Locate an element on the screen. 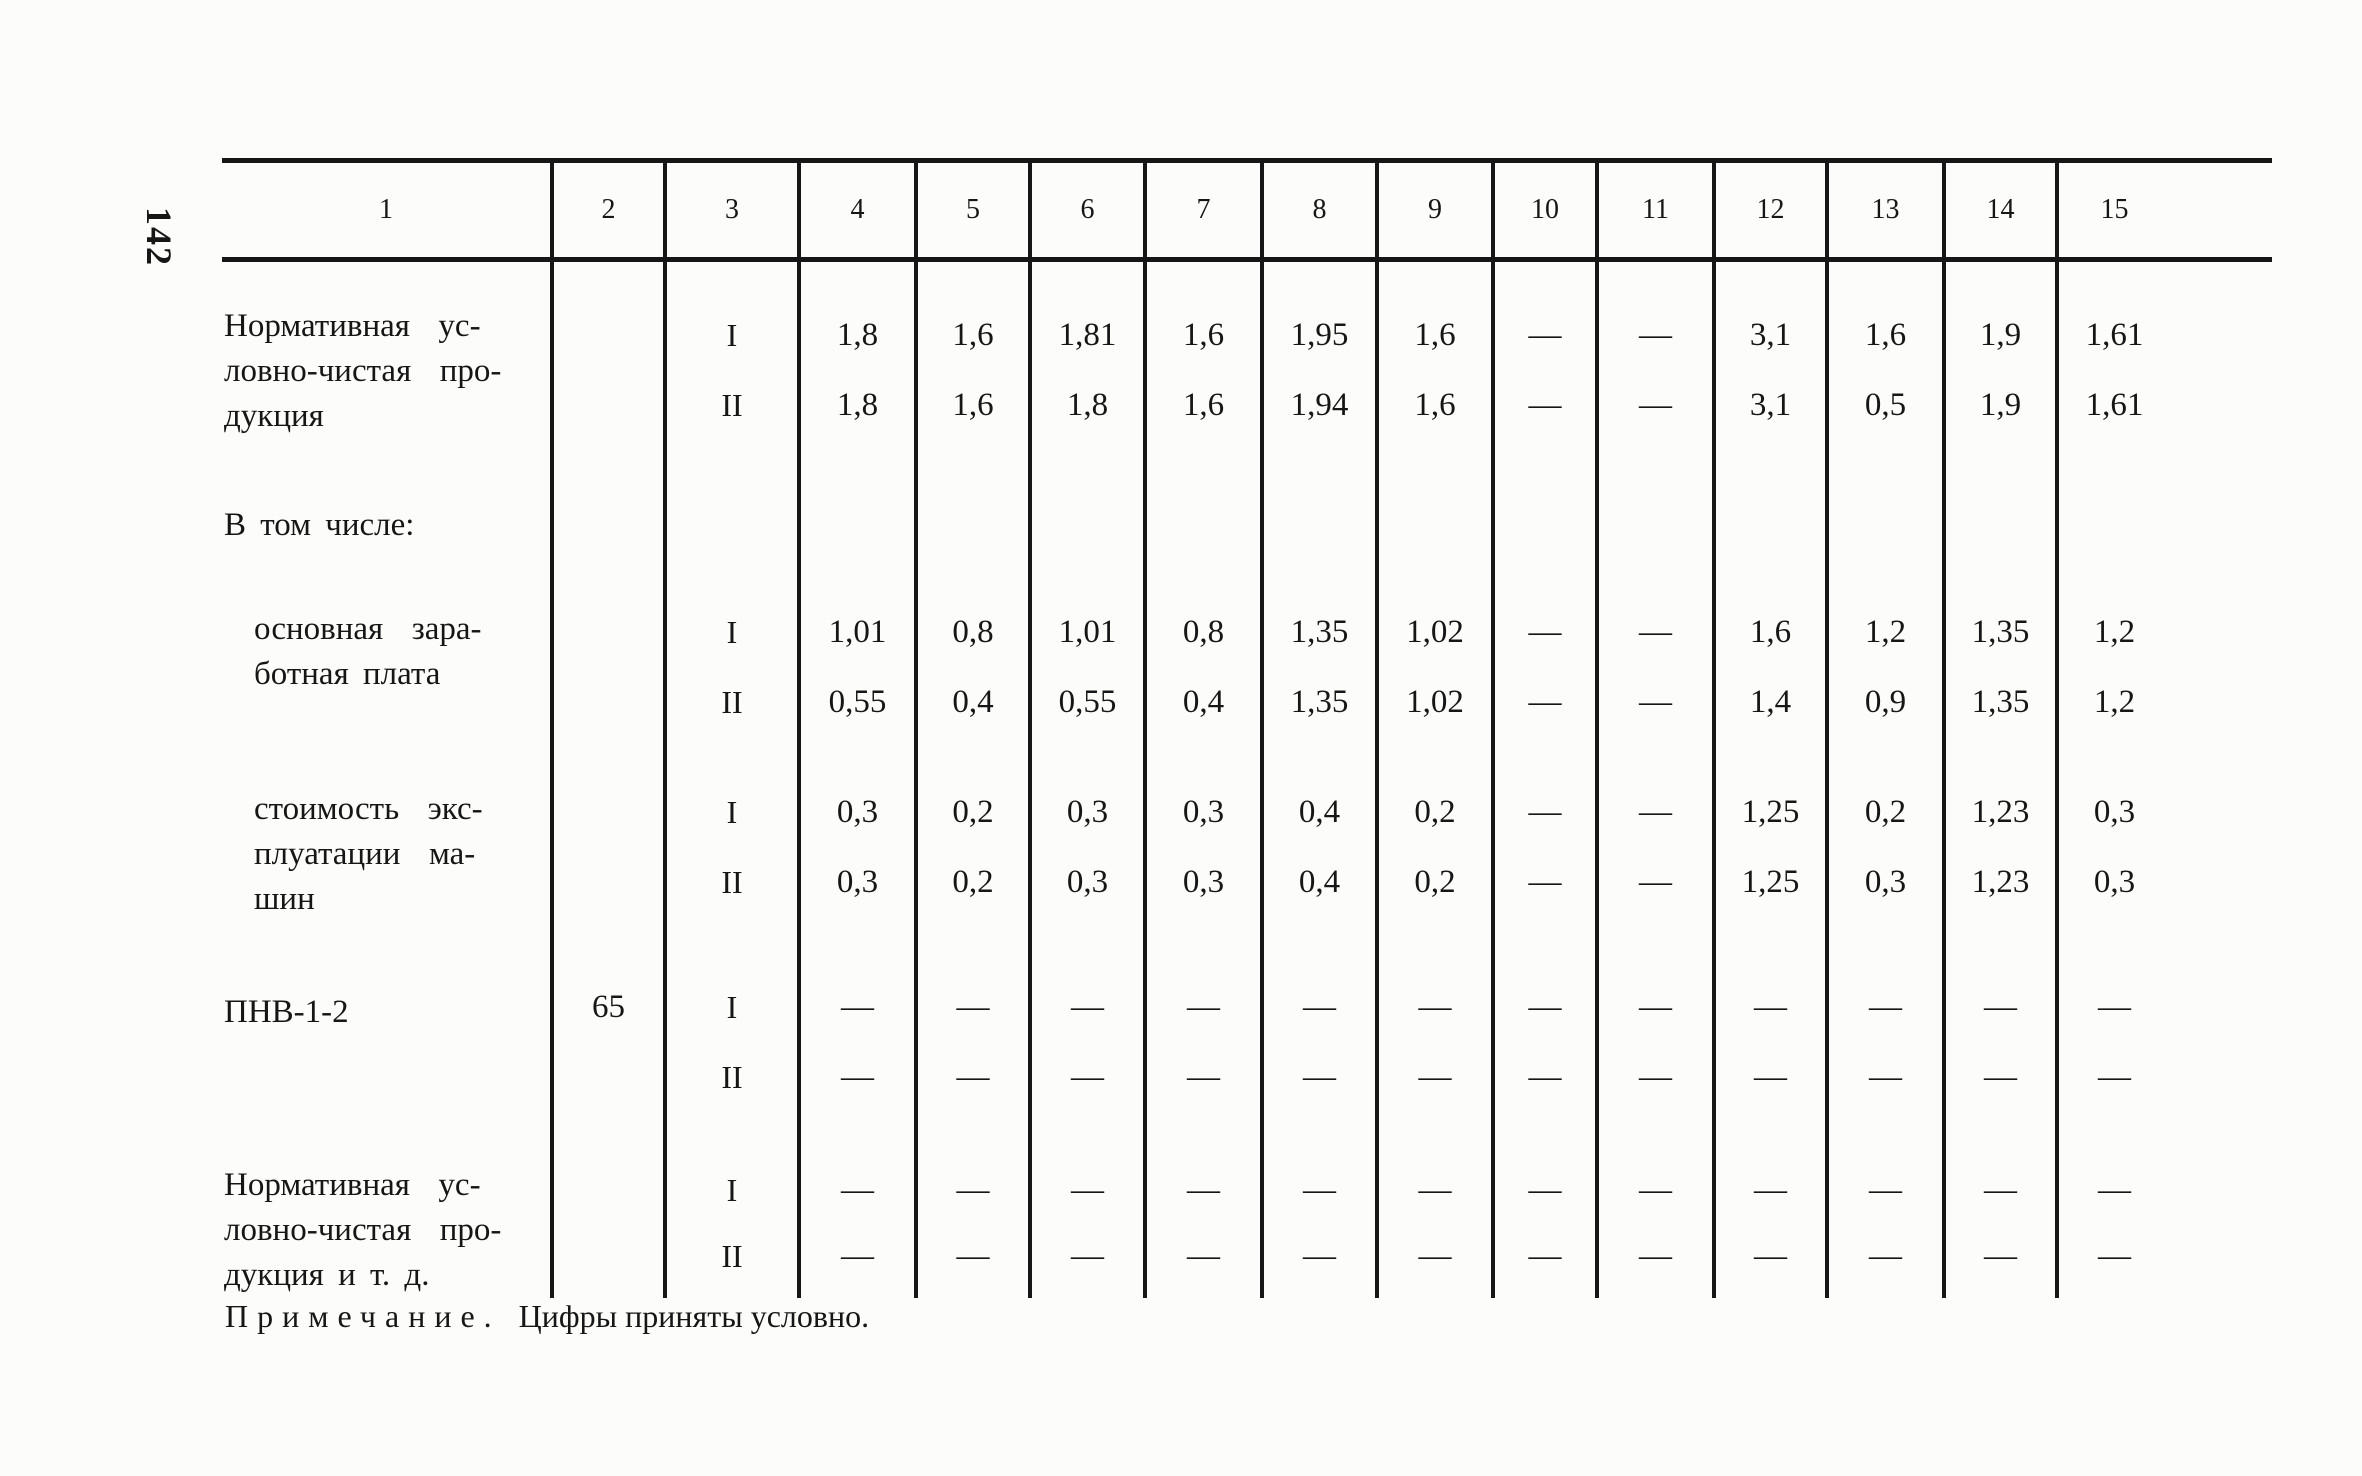  value-cell: 0,8 0,4 is located at coordinates (975, 677).